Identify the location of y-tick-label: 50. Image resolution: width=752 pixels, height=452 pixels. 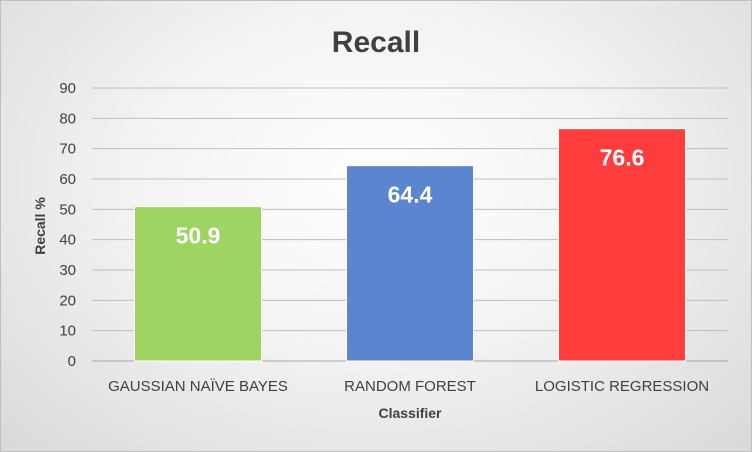
(67, 209).